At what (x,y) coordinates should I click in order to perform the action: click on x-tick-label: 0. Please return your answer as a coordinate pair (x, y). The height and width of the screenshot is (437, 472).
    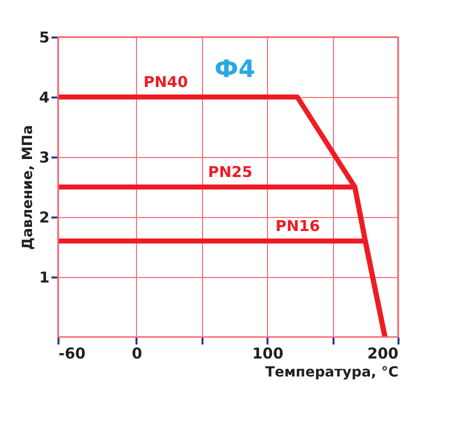
    Looking at the image, I should click on (137, 353).